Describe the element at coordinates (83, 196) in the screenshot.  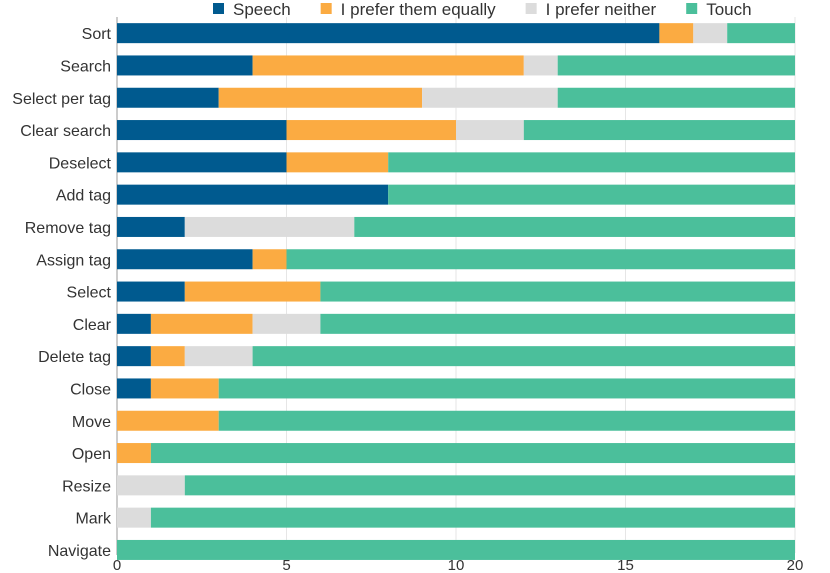
I see `category-label: Add tag` at that location.